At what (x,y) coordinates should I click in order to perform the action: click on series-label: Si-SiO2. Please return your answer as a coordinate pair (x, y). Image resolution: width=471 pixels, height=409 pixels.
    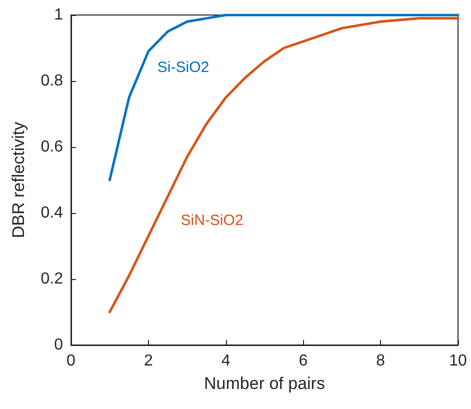
    Looking at the image, I should click on (183, 67).